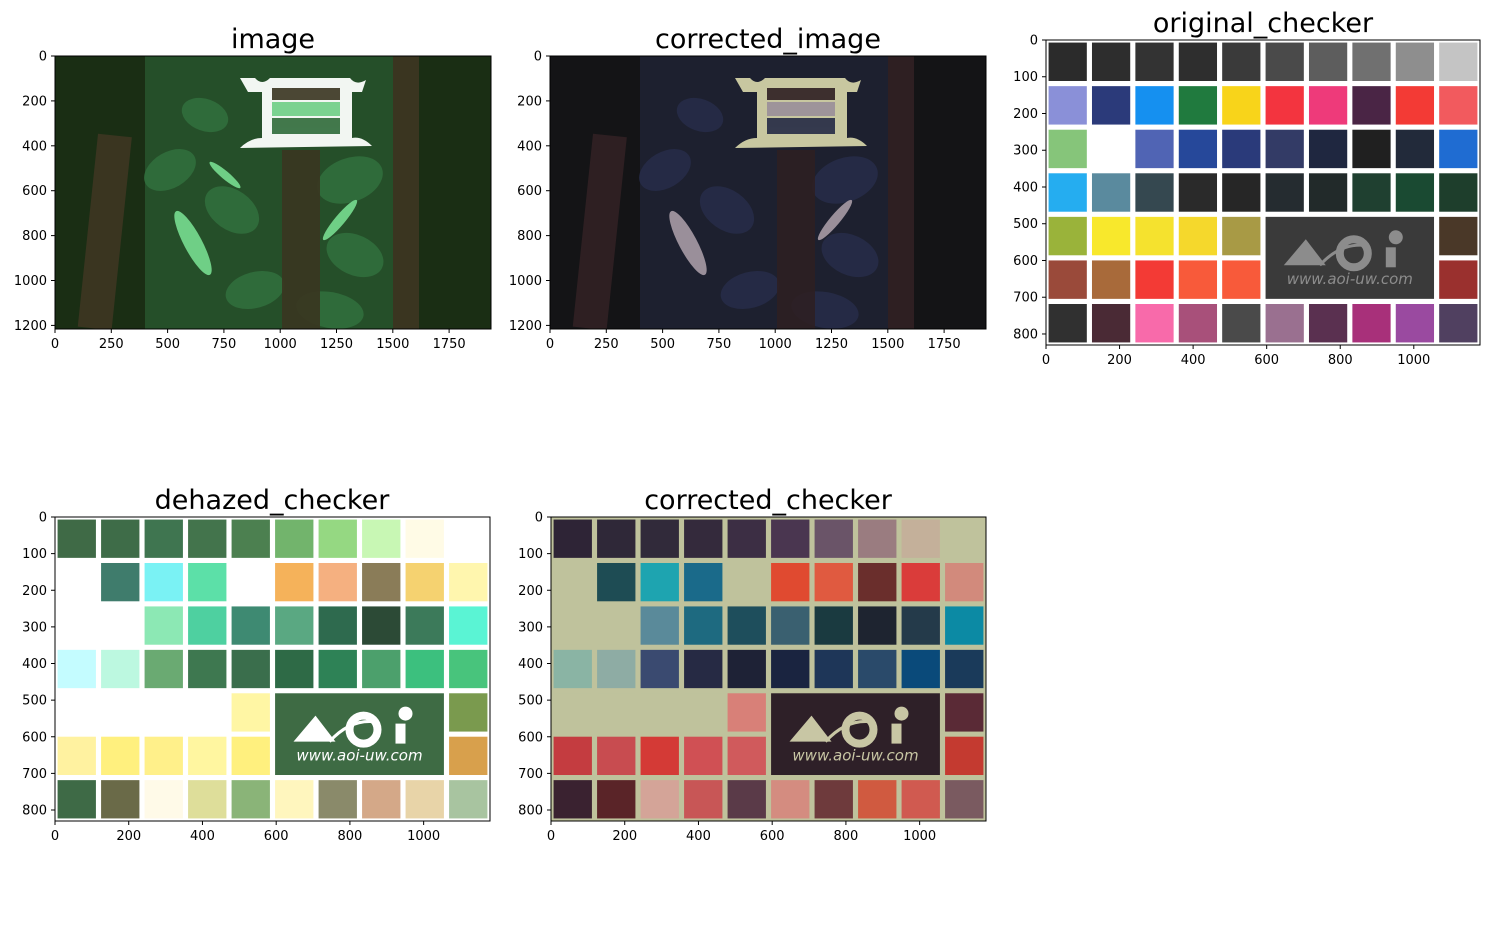  I want to click on y-tick-label: 700, so click(1025, 298).